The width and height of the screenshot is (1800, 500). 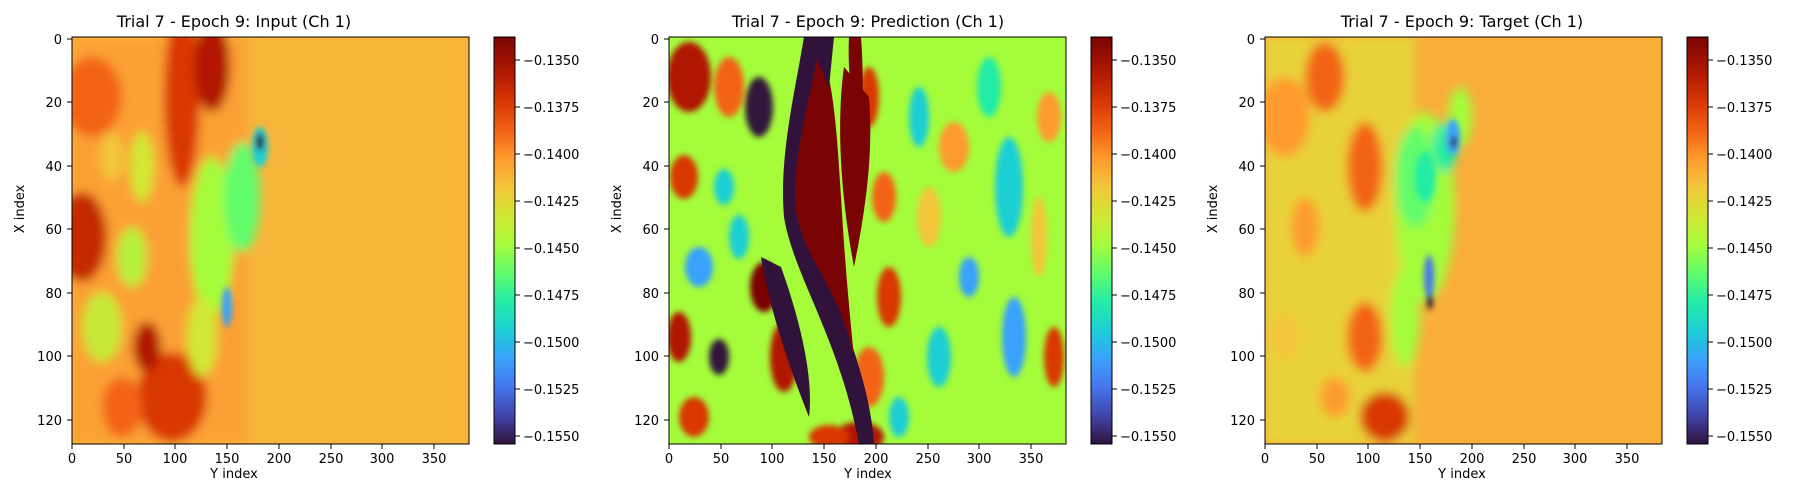 What do you see at coordinates (867, 21) in the screenshot?
I see `chart-title: Trial 7 - Epoch 9: Prediction (Ch 1)` at bounding box center [867, 21].